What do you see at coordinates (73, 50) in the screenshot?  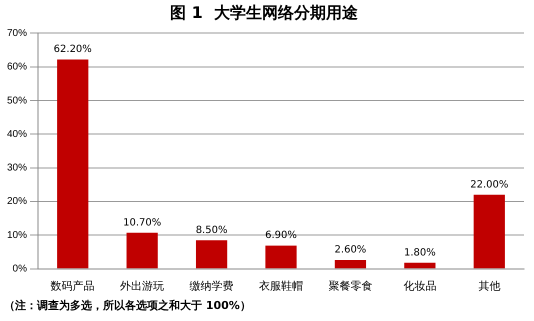 I see `data-label: 62.20%` at bounding box center [73, 50].